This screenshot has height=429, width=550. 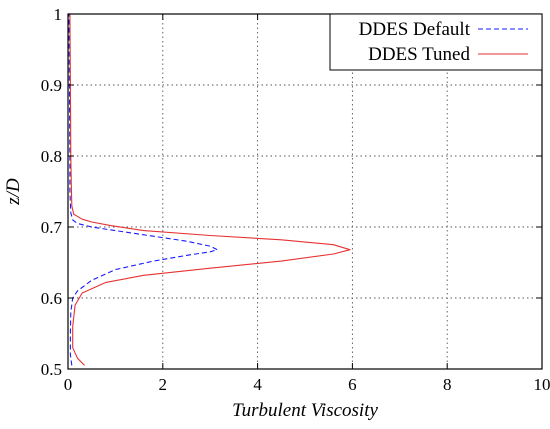 I want to click on legend: DDES Default DDES Tuned, so click(x=436, y=42).